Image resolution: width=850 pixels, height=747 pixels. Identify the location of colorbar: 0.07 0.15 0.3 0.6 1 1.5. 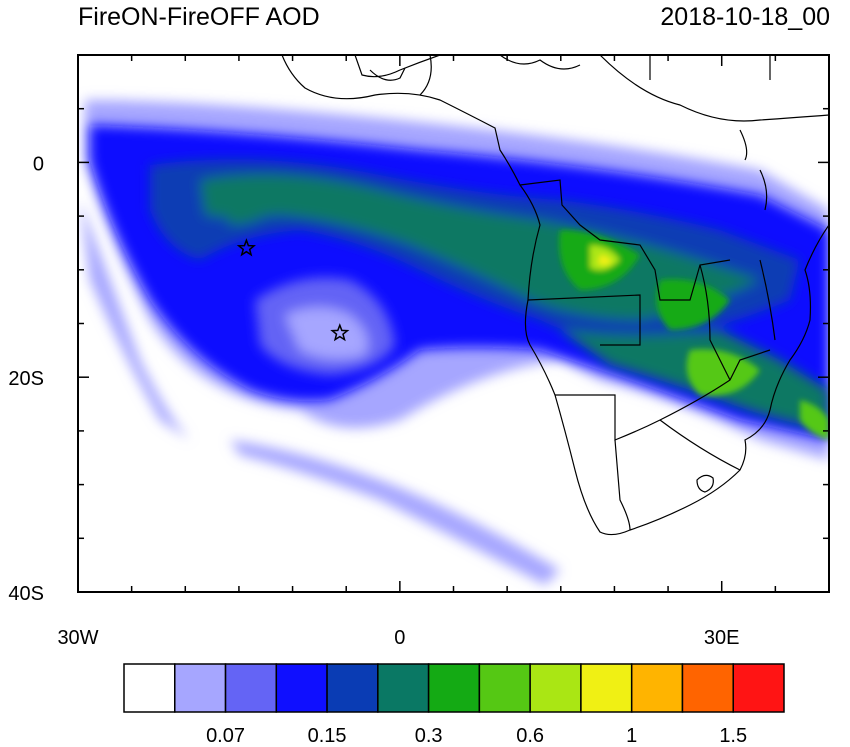
(454, 705).